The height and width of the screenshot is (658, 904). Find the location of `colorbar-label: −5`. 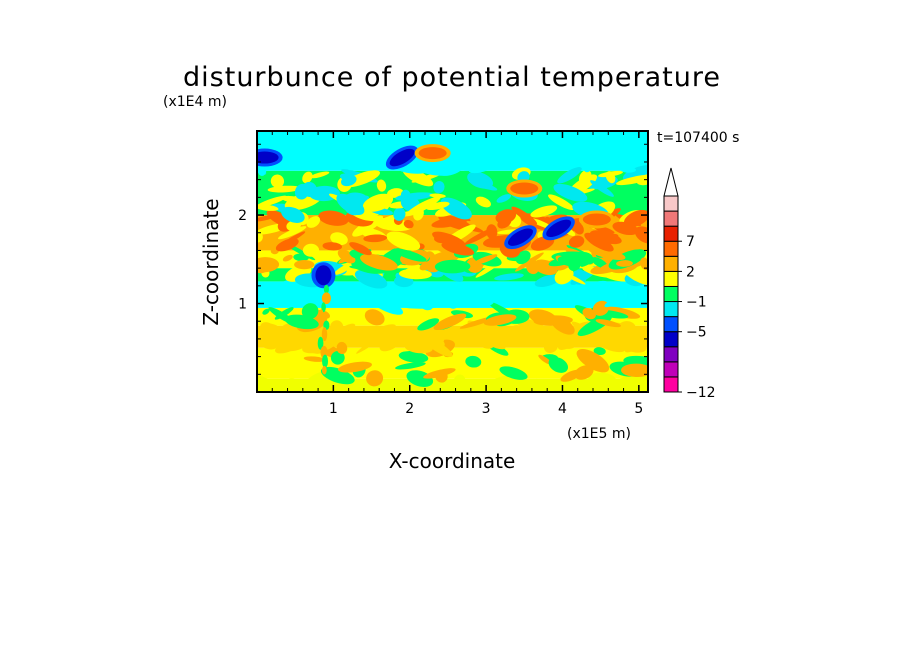

colorbar-label: −5 is located at coordinates (696, 333).